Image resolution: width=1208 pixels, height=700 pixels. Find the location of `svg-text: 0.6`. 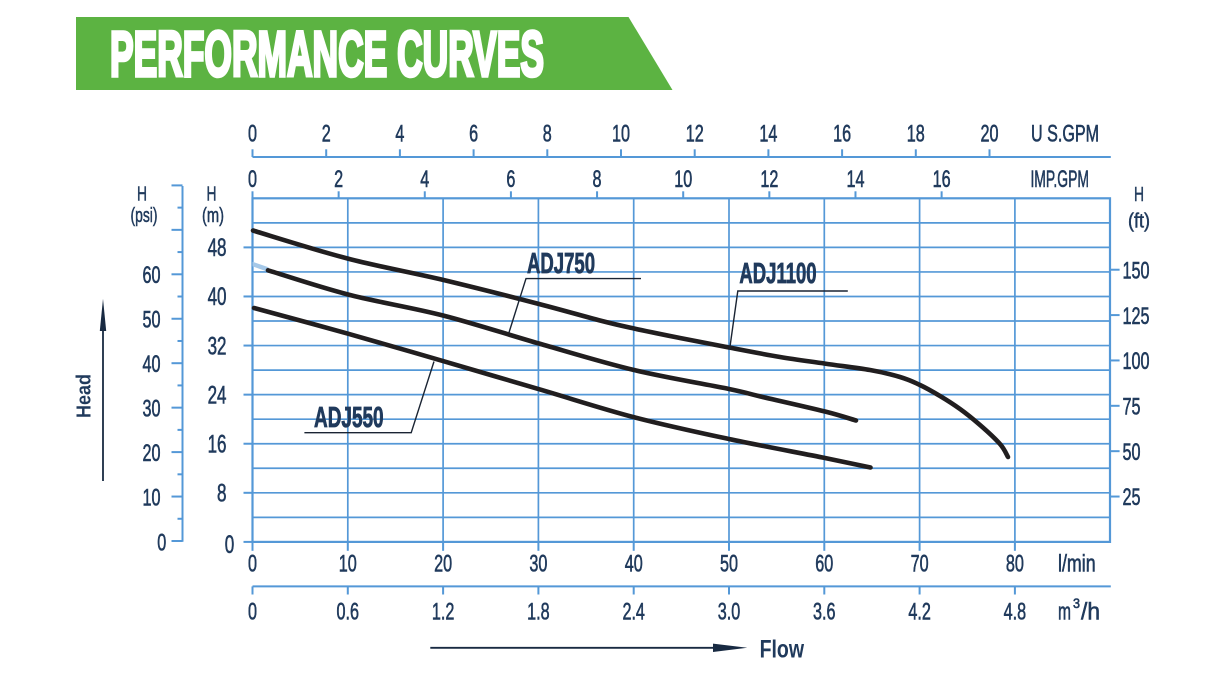

svg-text: 0.6 is located at coordinates (348, 612).